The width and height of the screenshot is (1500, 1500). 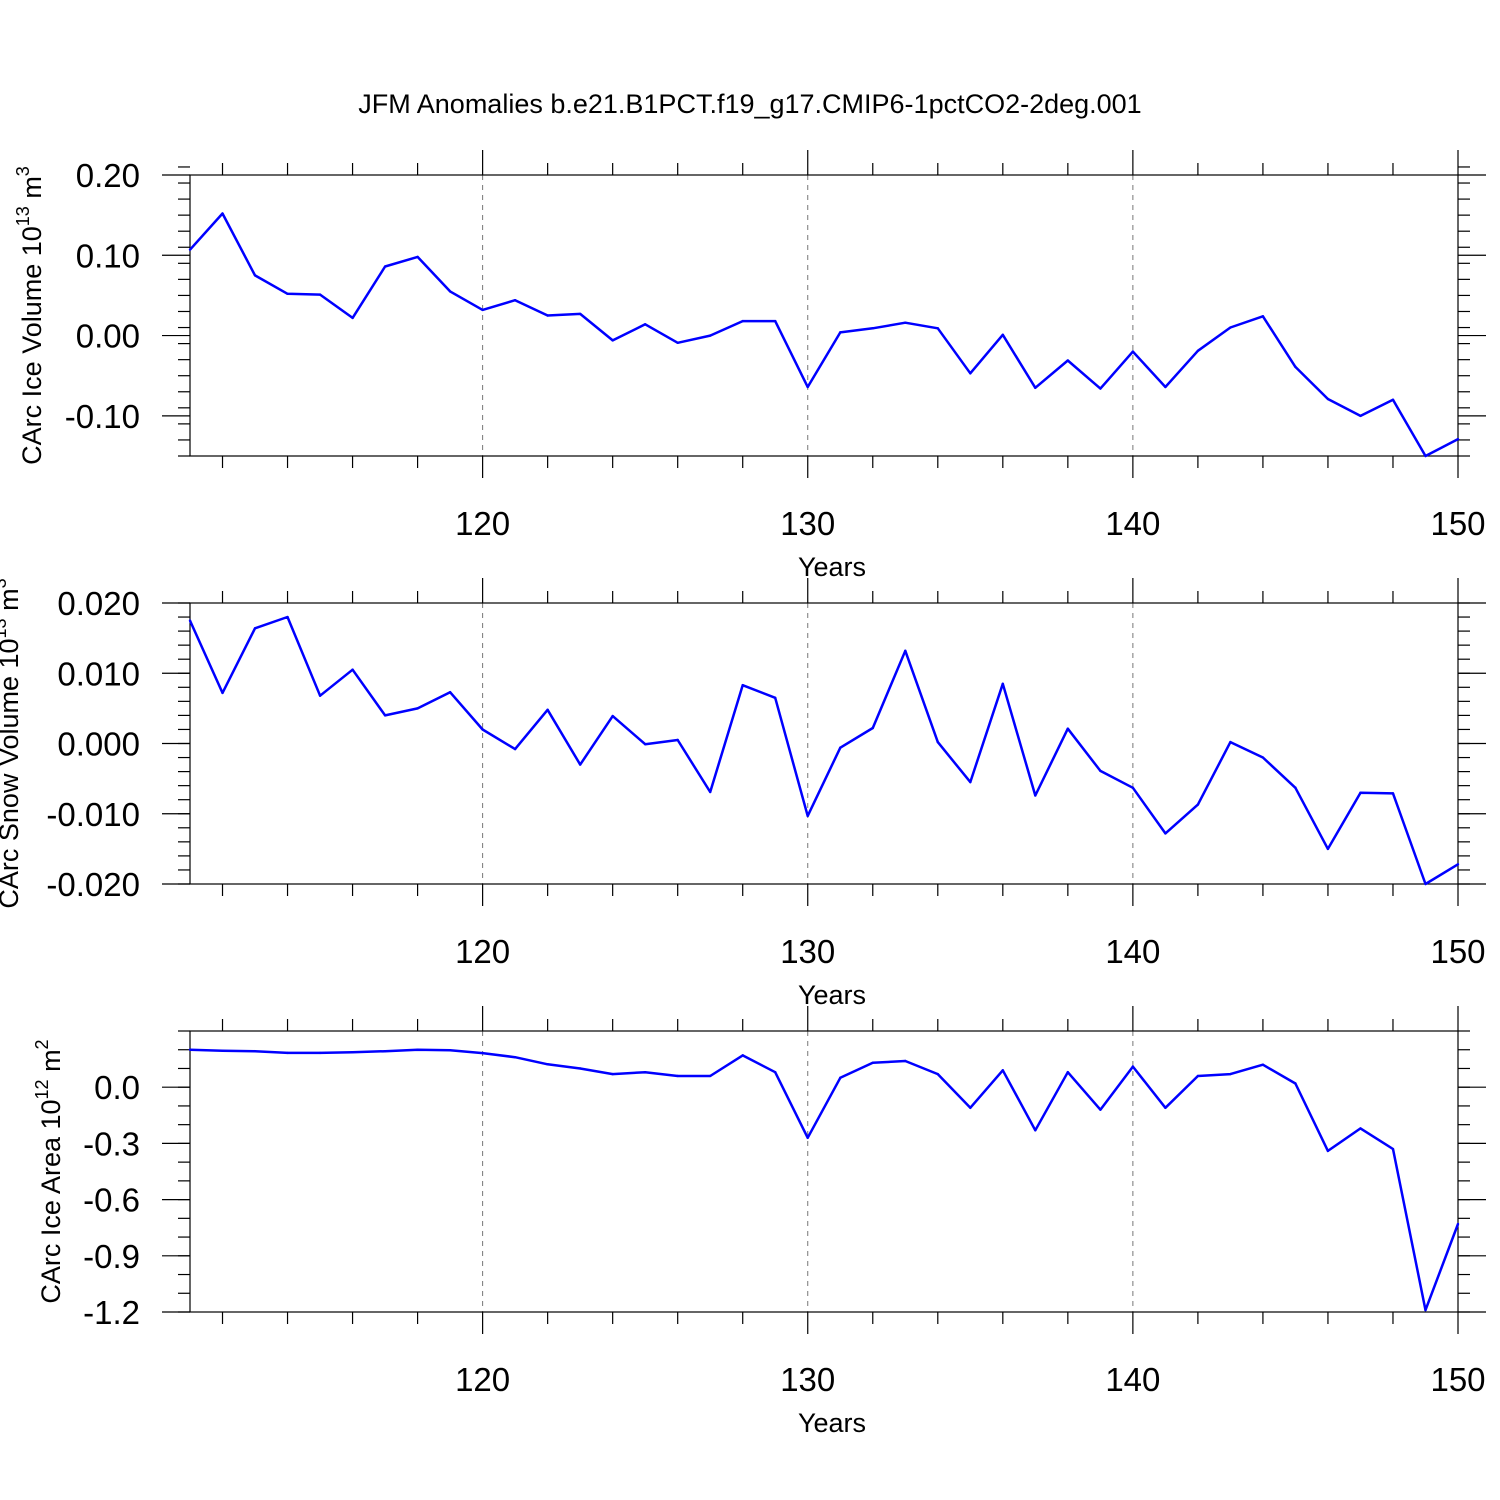 What do you see at coordinates (30, 315) in the screenshot?
I see `y-axis-title: CArc Ice Volume 1013 m3` at bounding box center [30, 315].